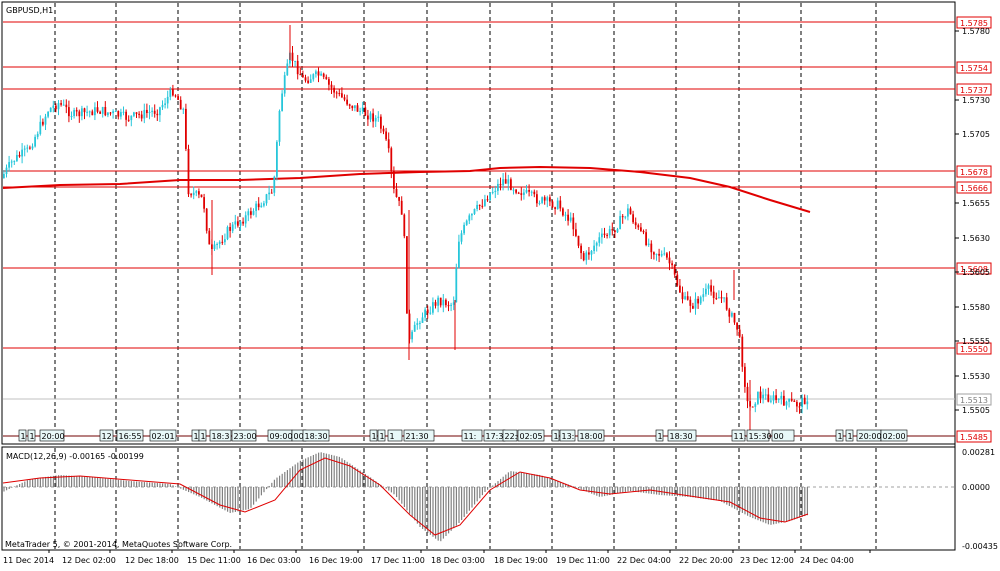 Image resolution: width=1000 pixels, height=571 pixels. I want to click on event-marker: 23:00, so click(244, 435).